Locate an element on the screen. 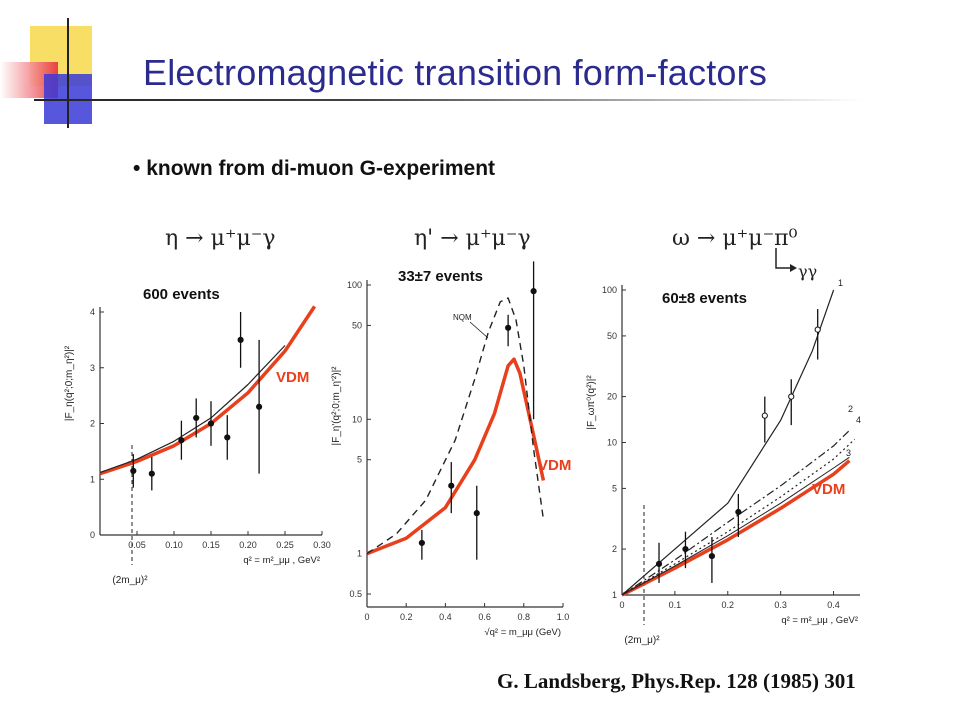 This screenshot has width=960, height=720. x-tick-label: 0.10 is located at coordinates (174, 545).